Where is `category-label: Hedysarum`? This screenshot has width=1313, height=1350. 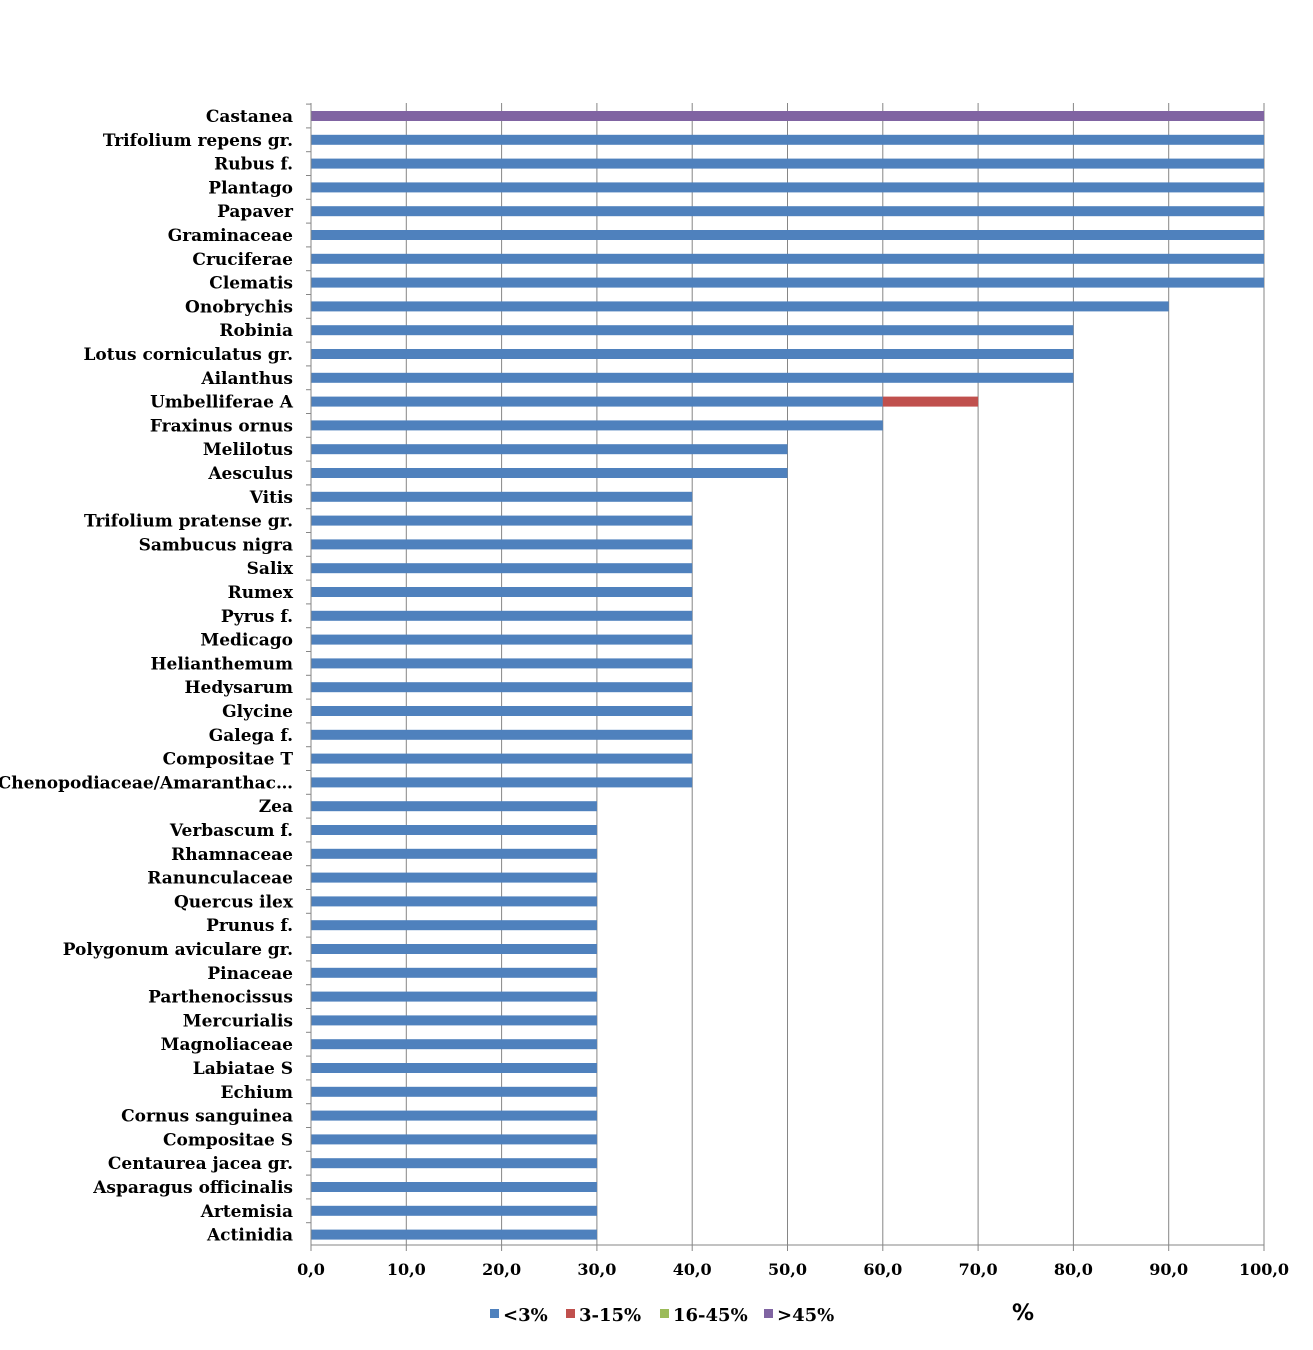
category-label: Hedysarum is located at coordinates (238, 688).